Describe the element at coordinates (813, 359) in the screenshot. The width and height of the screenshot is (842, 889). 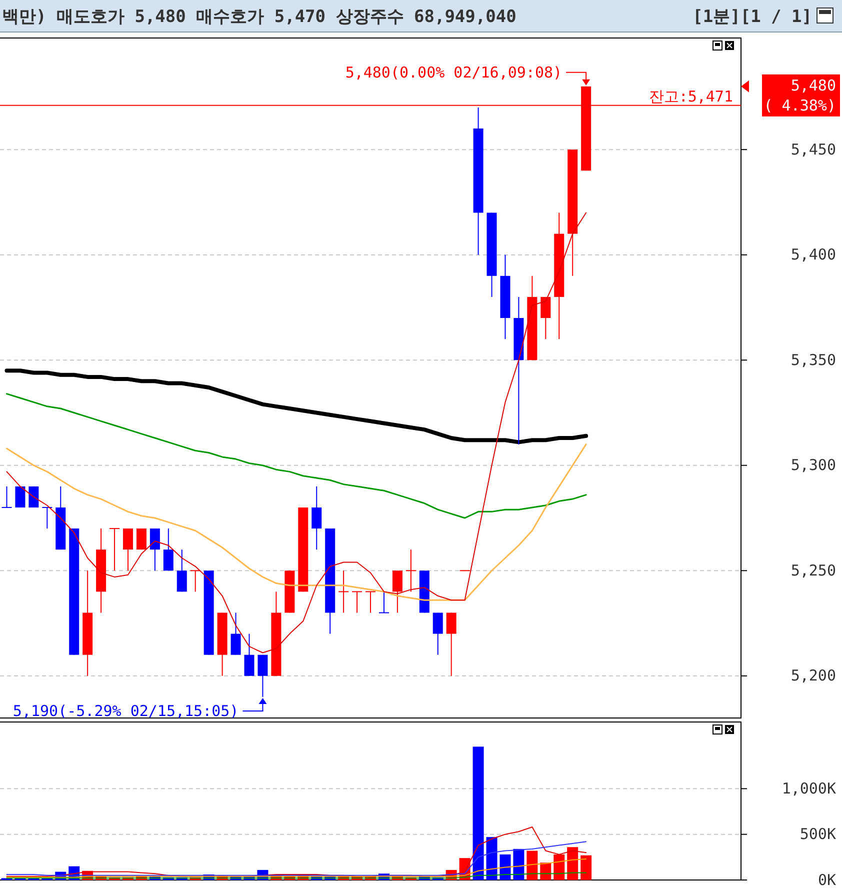
I see `y-tick-label: 5,350` at that location.